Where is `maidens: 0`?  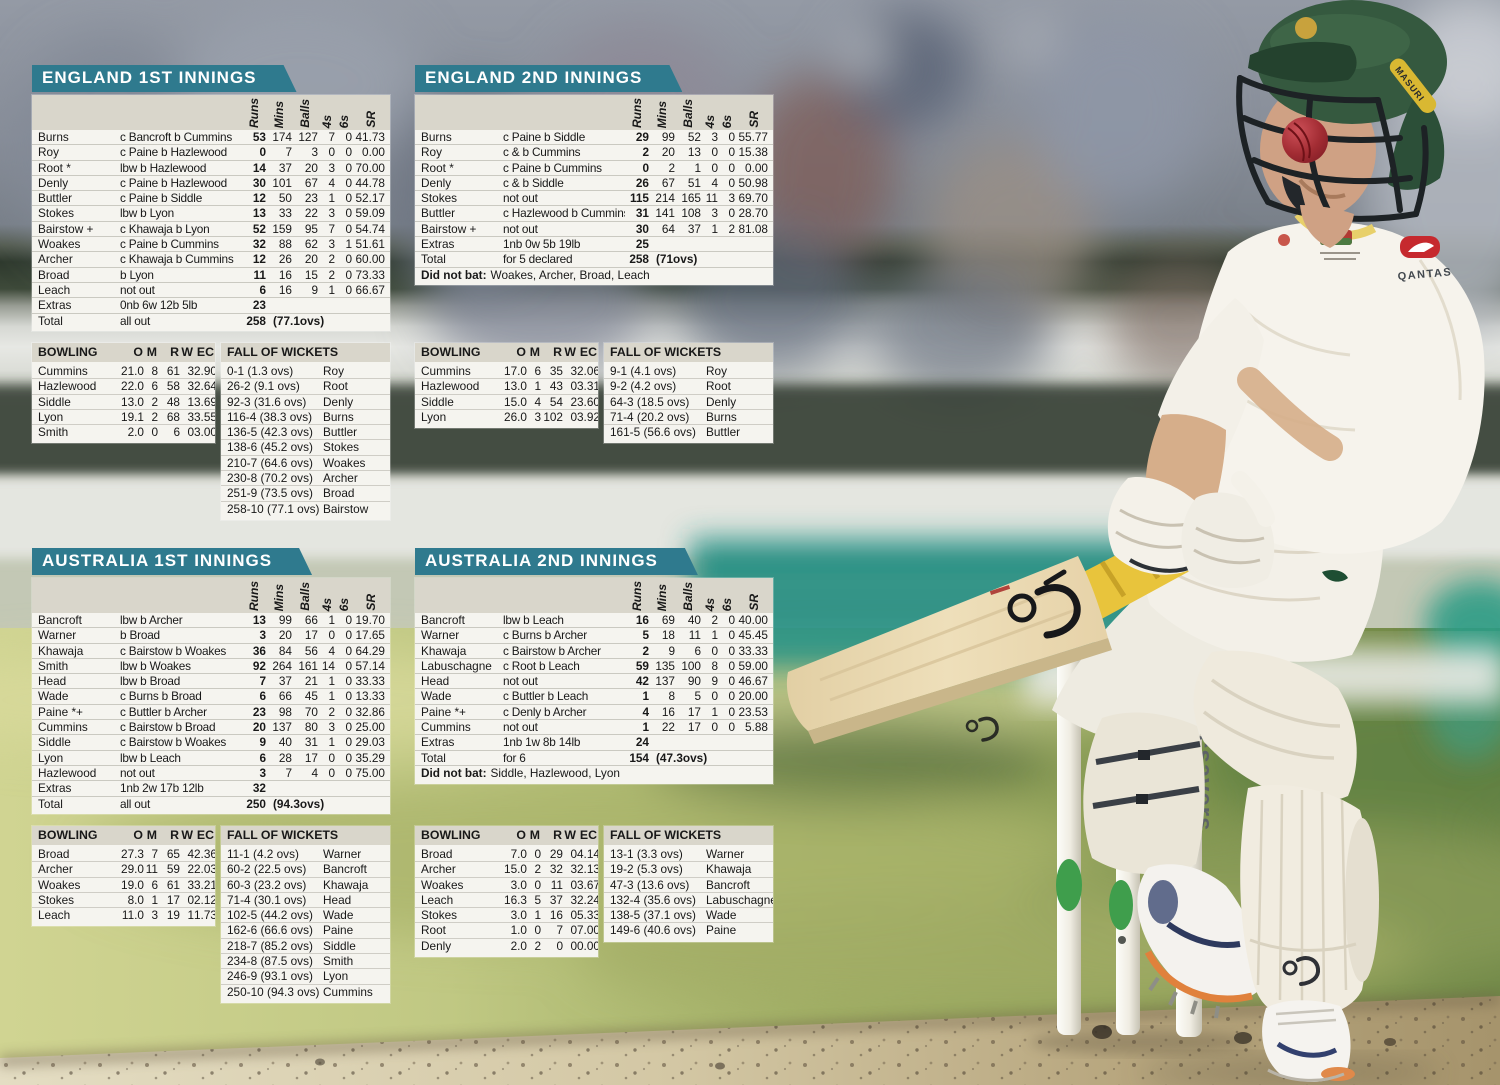 maidens: 0 is located at coordinates (537, 930).